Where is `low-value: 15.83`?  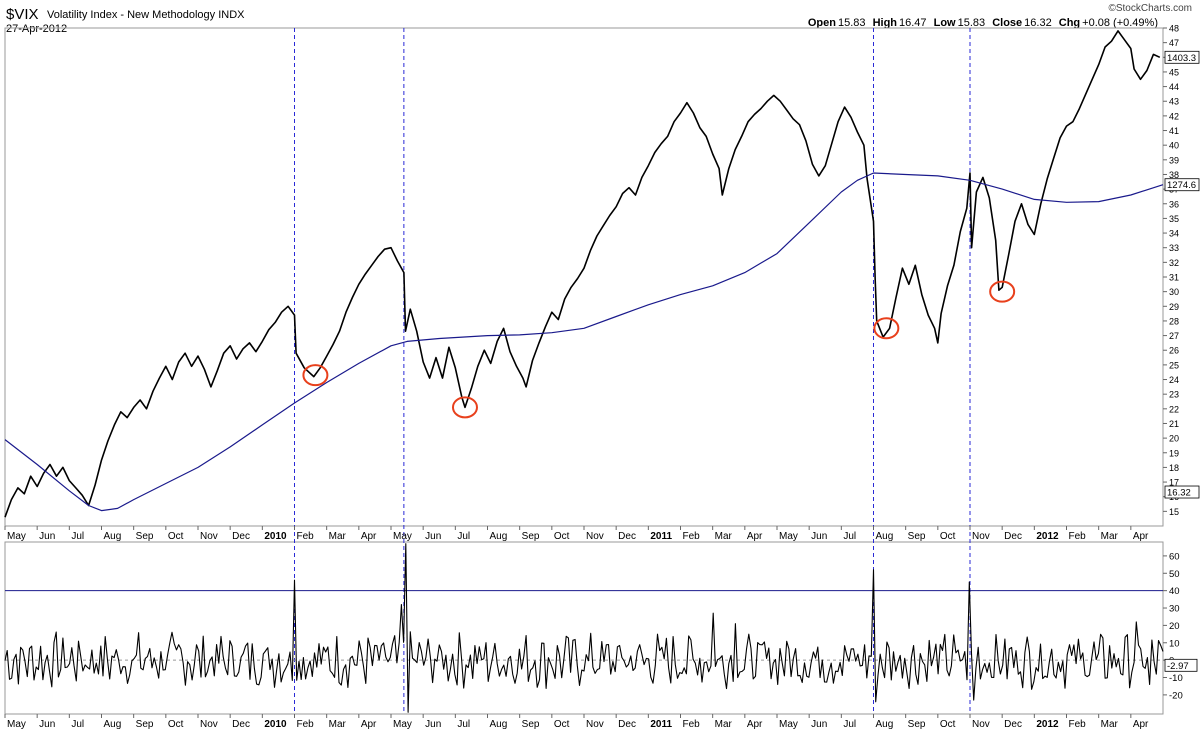 low-value: 15.83 is located at coordinates (971, 23).